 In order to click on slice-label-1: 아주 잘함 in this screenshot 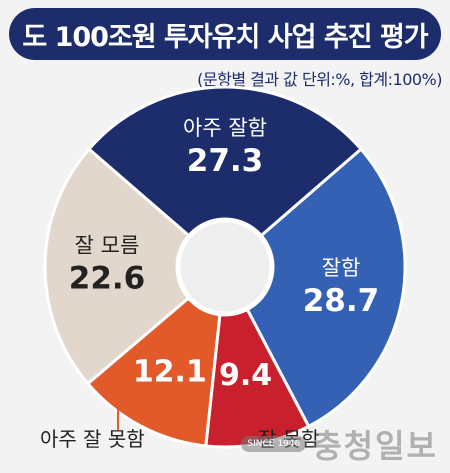, I will do `click(225, 128)`.